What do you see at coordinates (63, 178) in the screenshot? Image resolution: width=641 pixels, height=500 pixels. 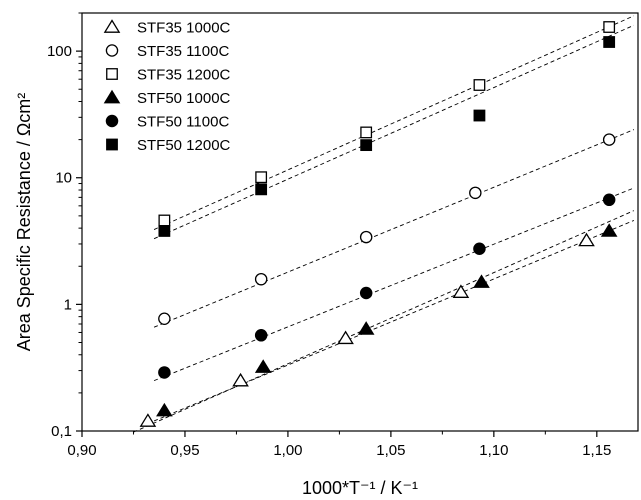 I see `y-tick-label: 10` at bounding box center [63, 178].